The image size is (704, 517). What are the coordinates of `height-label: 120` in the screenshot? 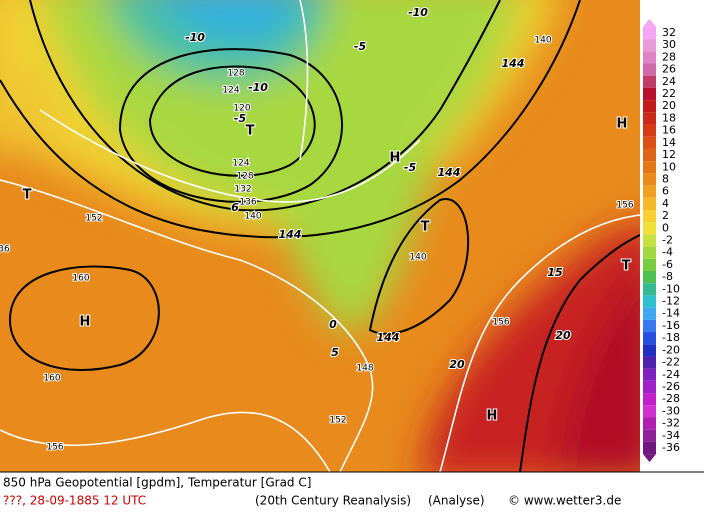 It's located at (241, 109).